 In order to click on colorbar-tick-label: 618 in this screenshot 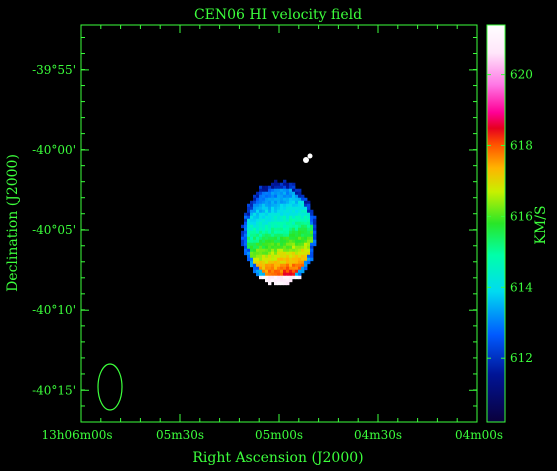, I will do `click(521, 146)`.